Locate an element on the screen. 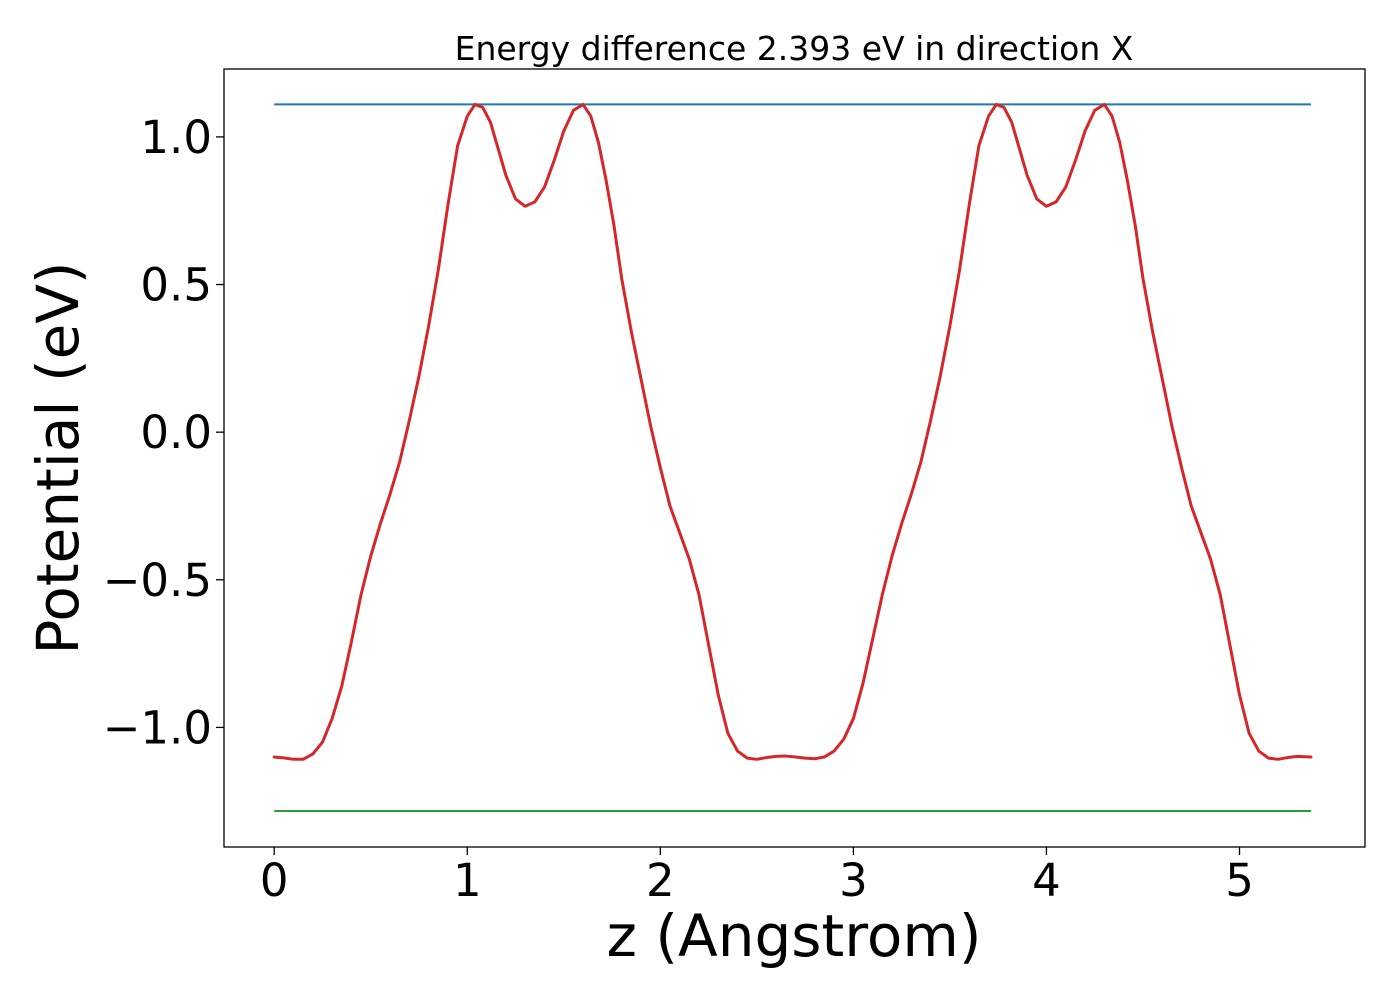 This screenshot has height=1000, width=1400. y-tick-label: −0.5 is located at coordinates (157, 580).